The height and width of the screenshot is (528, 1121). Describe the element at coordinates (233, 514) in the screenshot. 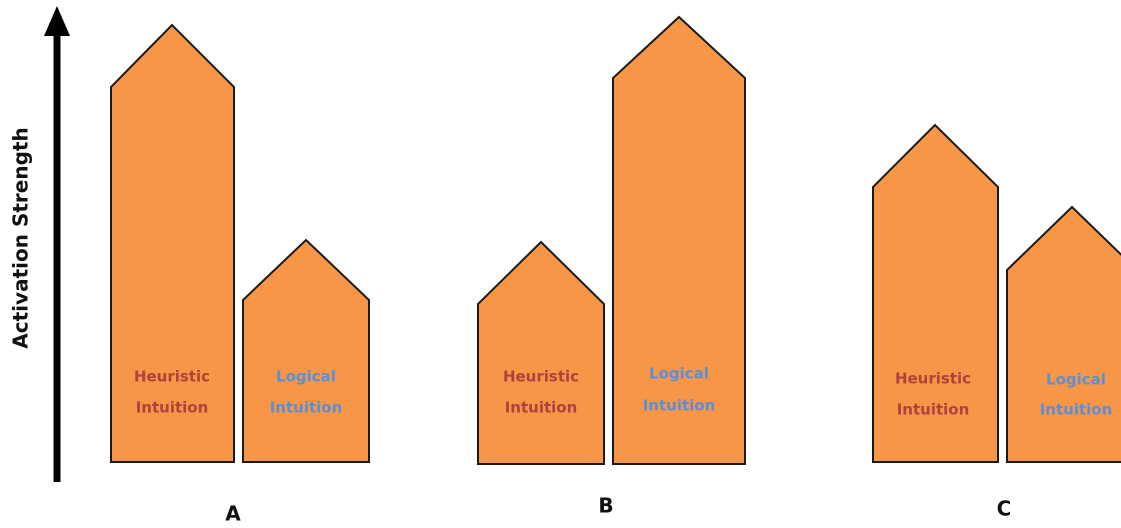

I see `group-label: A` at that location.